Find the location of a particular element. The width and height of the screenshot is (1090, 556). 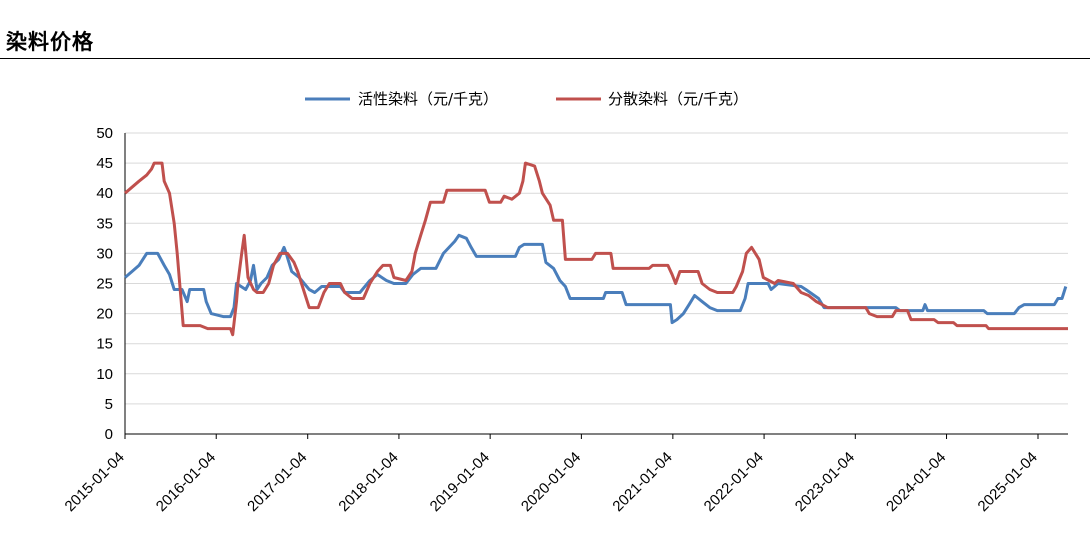

x-tick-label: 2020-01-04 is located at coordinates (551, 482).